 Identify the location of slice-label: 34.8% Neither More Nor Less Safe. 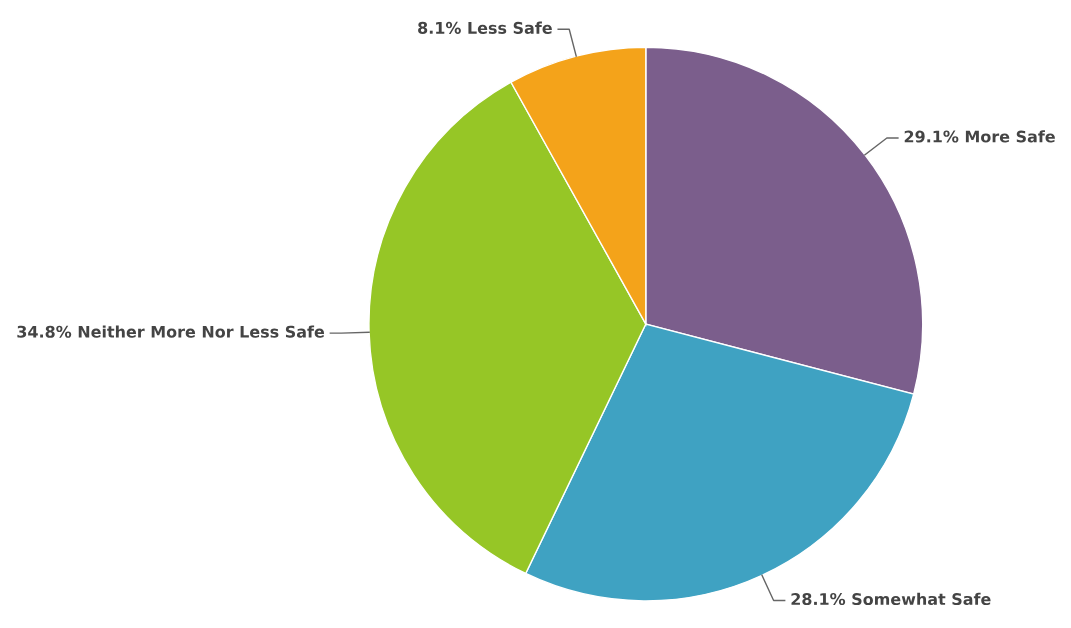
(171, 331).